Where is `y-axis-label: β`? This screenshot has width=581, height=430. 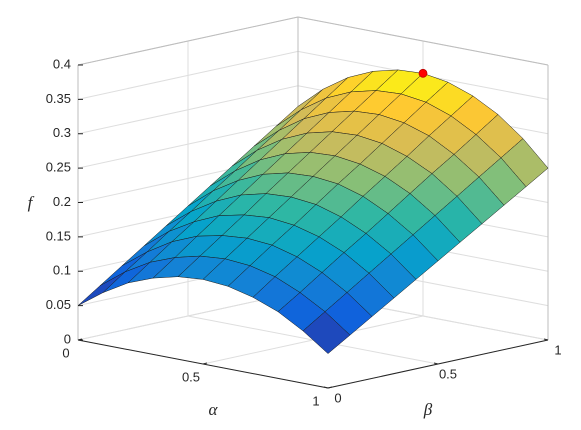
y-axis-label: β is located at coordinates (428, 409).